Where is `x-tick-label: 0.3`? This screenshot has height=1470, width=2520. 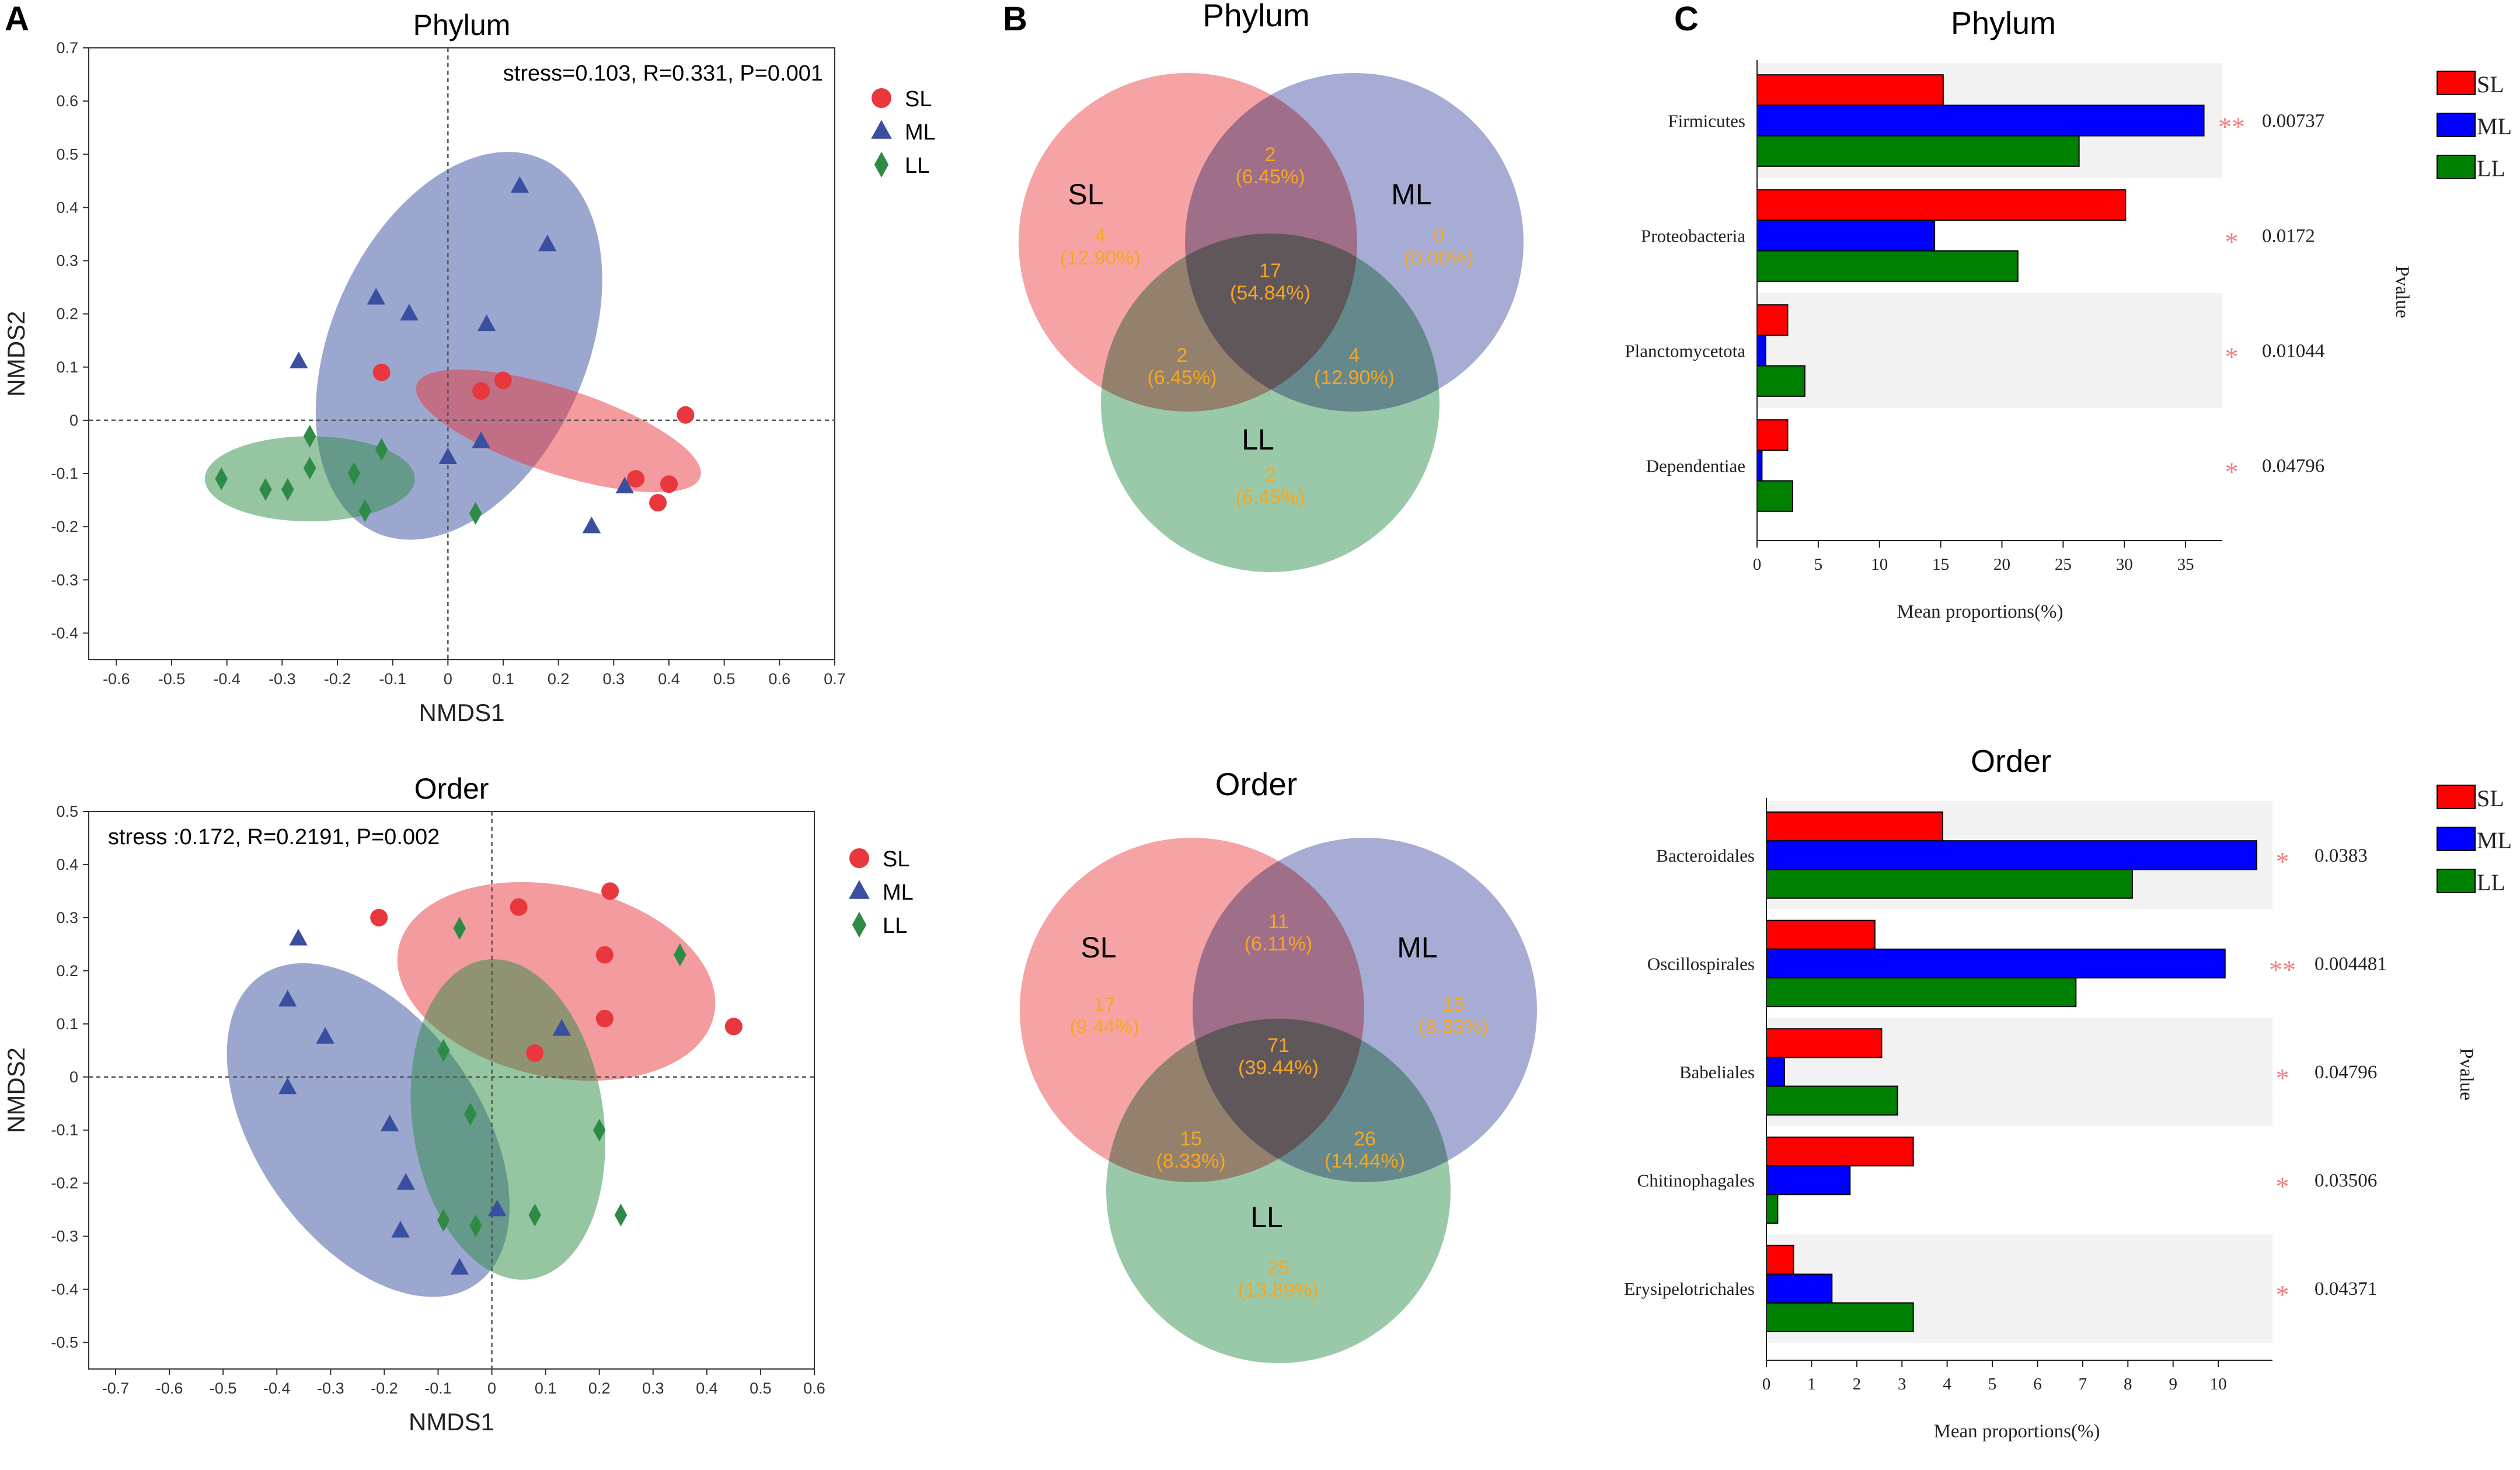 x-tick-label: 0.3 is located at coordinates (614, 679).